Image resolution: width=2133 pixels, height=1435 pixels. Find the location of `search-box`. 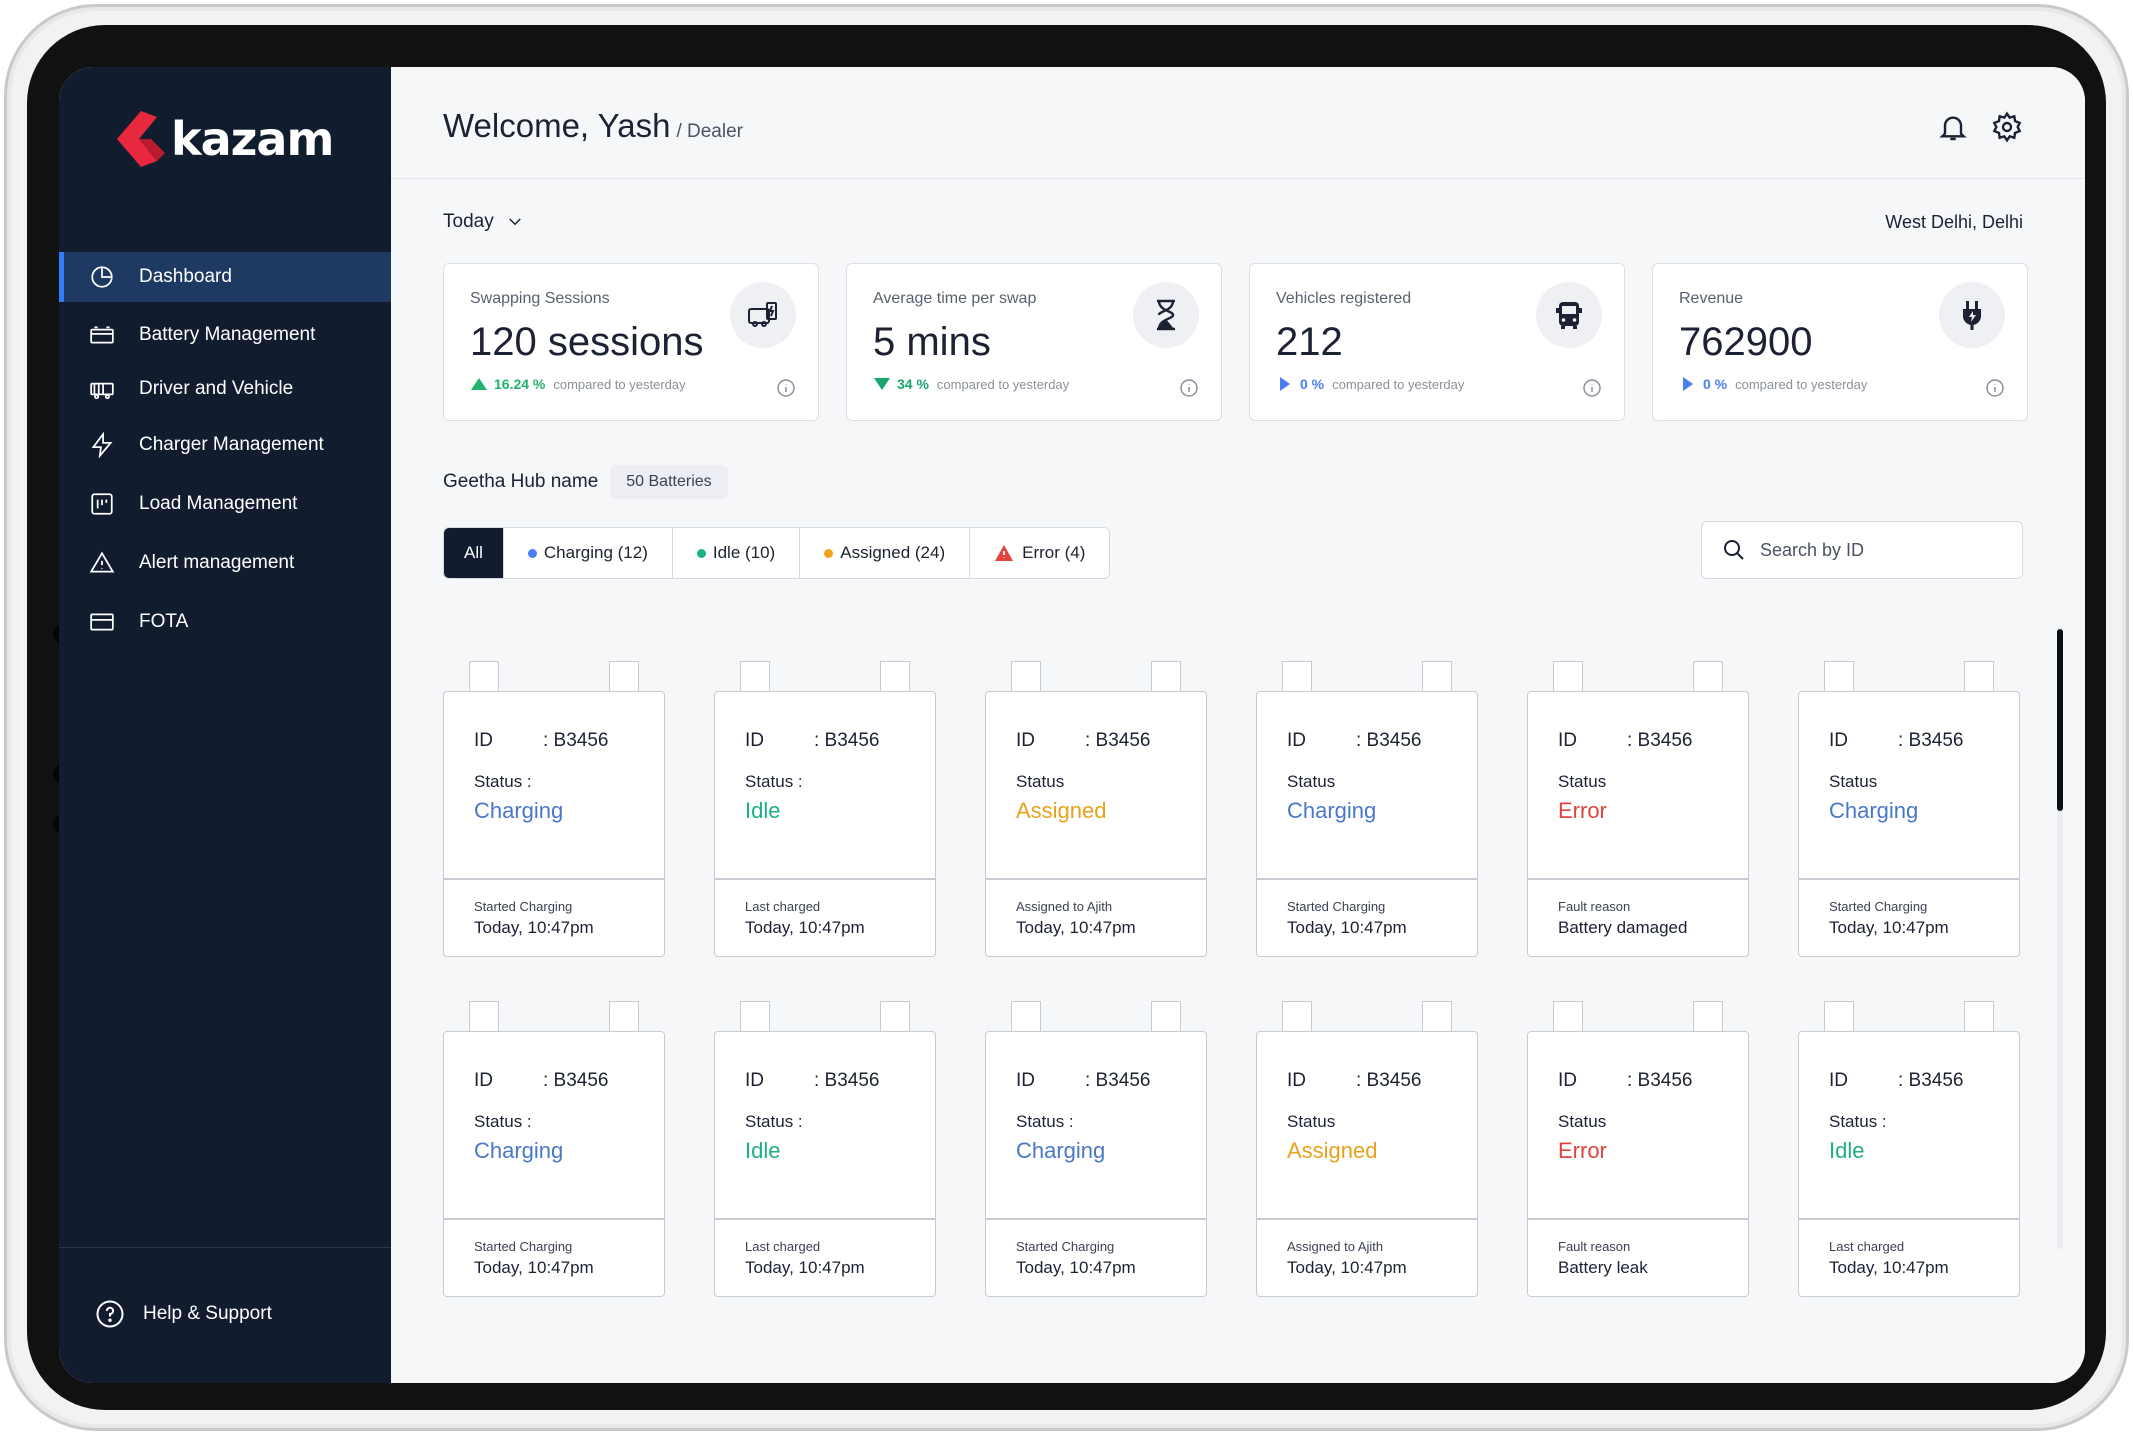

search-box is located at coordinates (1862, 550).